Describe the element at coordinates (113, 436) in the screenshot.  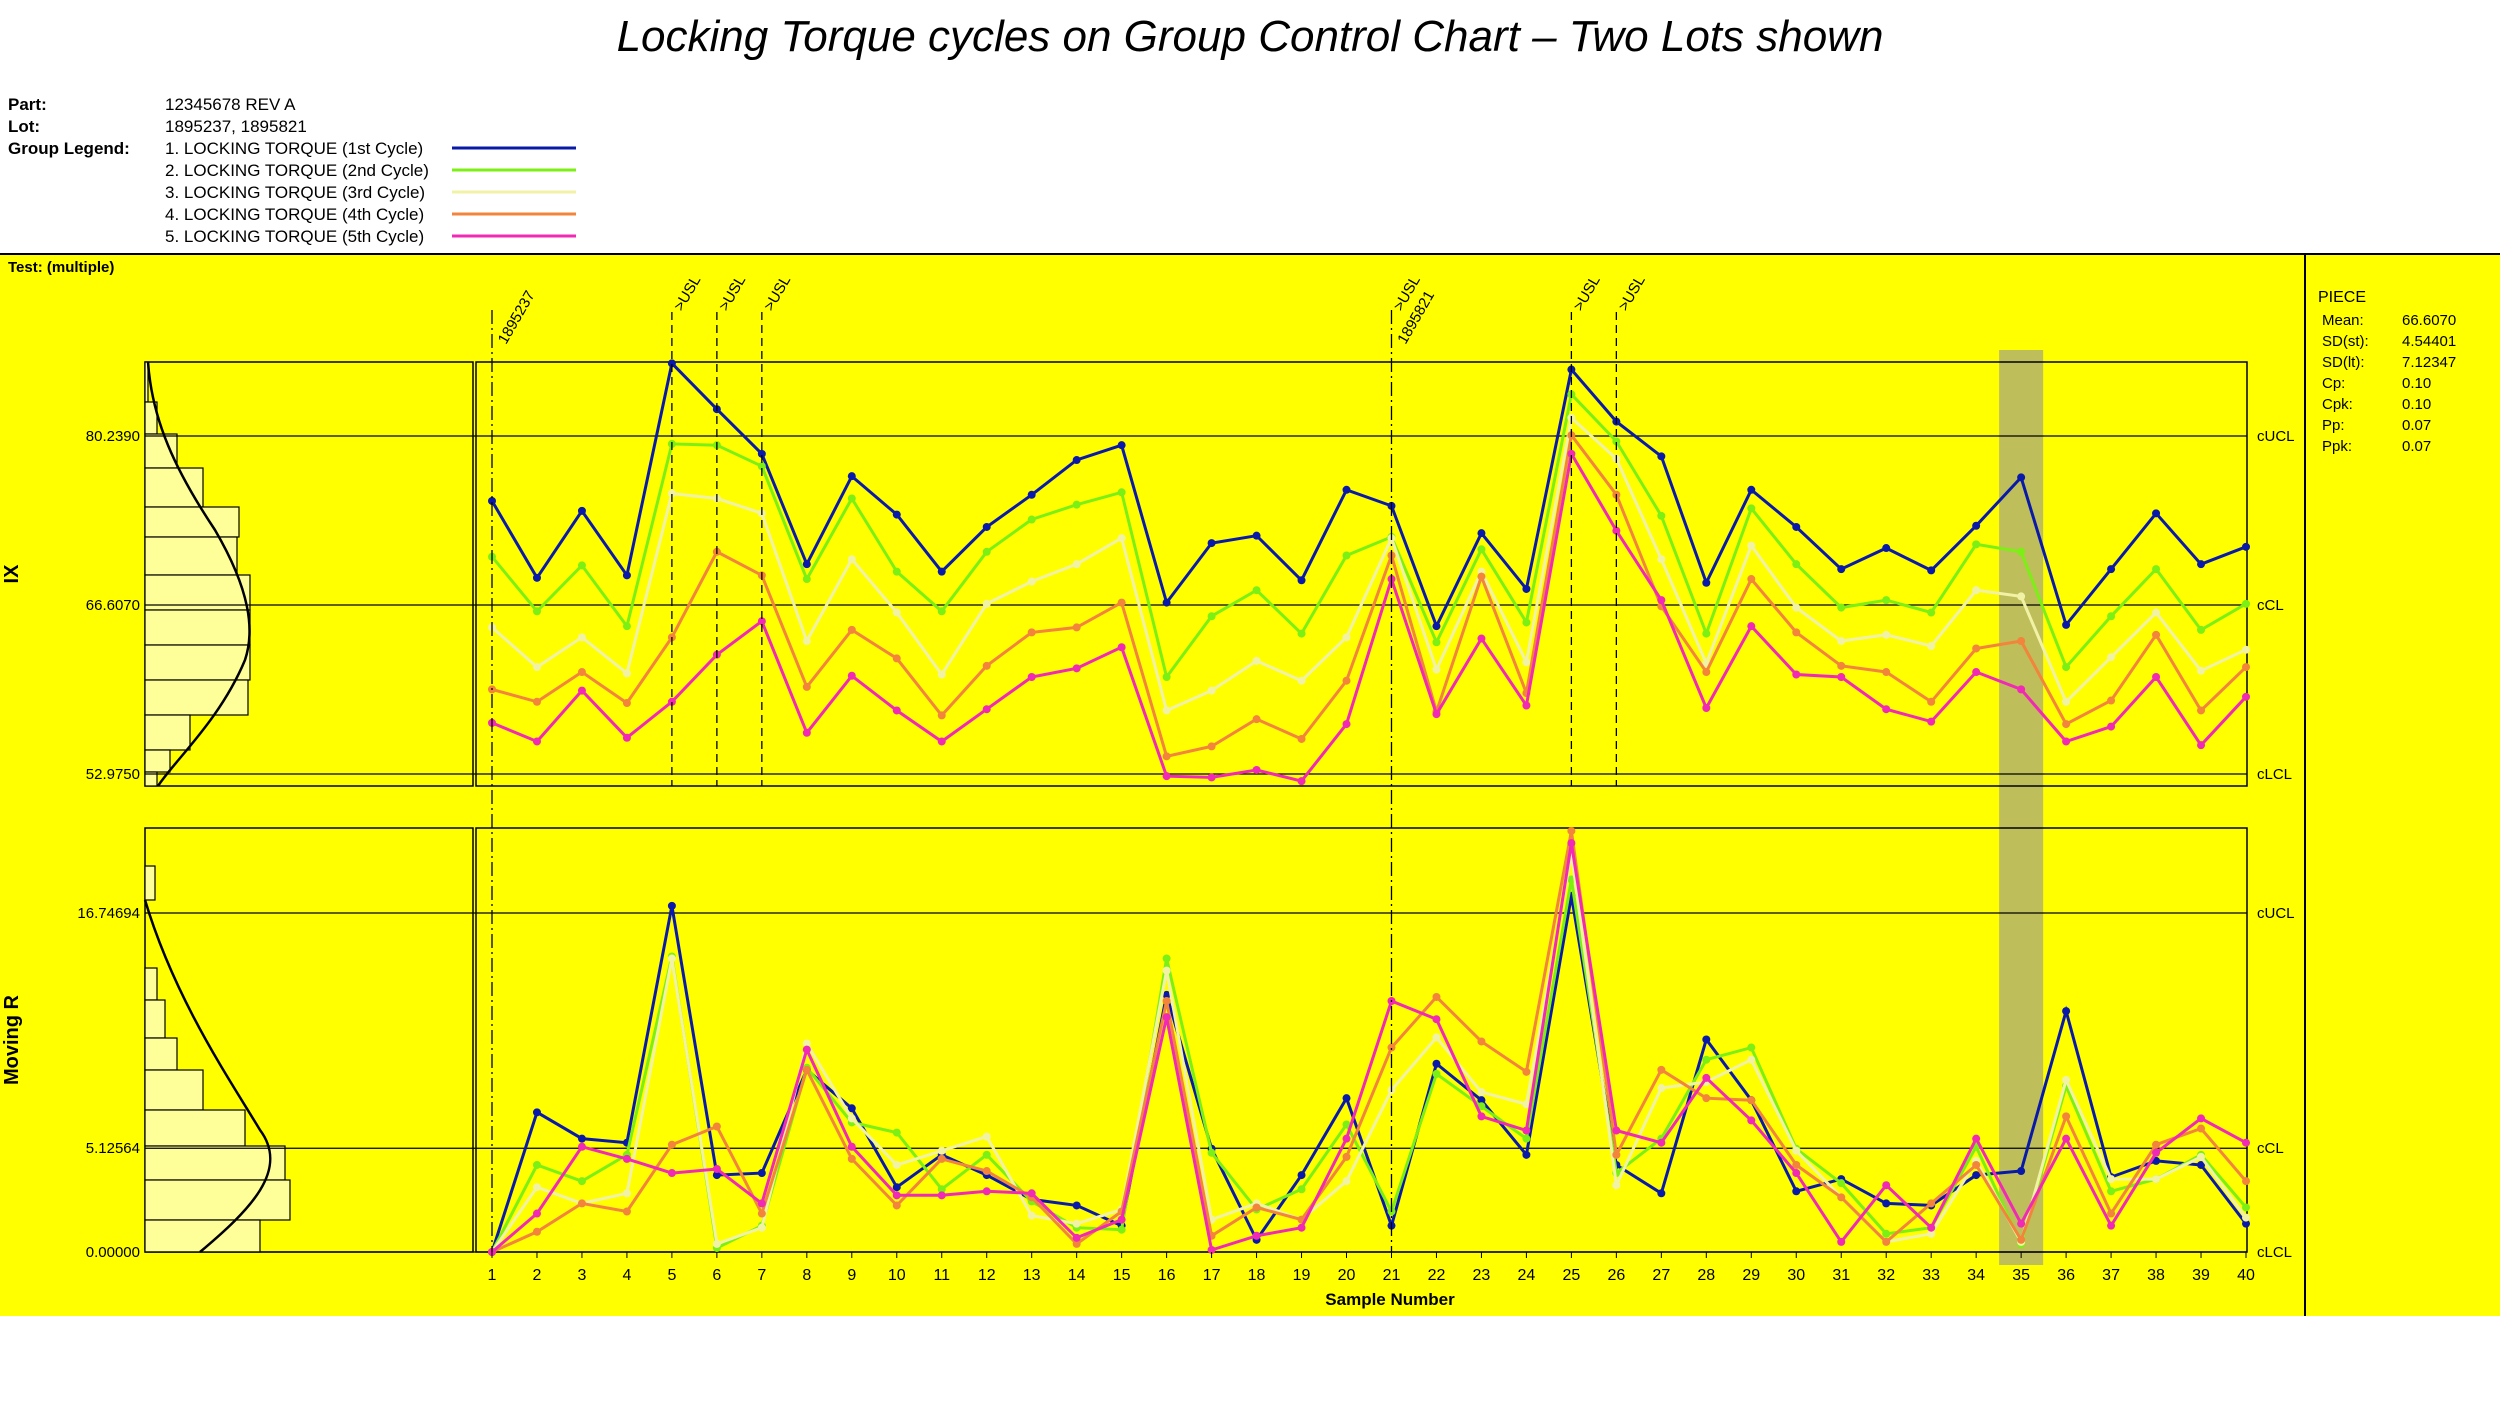
I see `y-tick-label: 80.2390` at that location.